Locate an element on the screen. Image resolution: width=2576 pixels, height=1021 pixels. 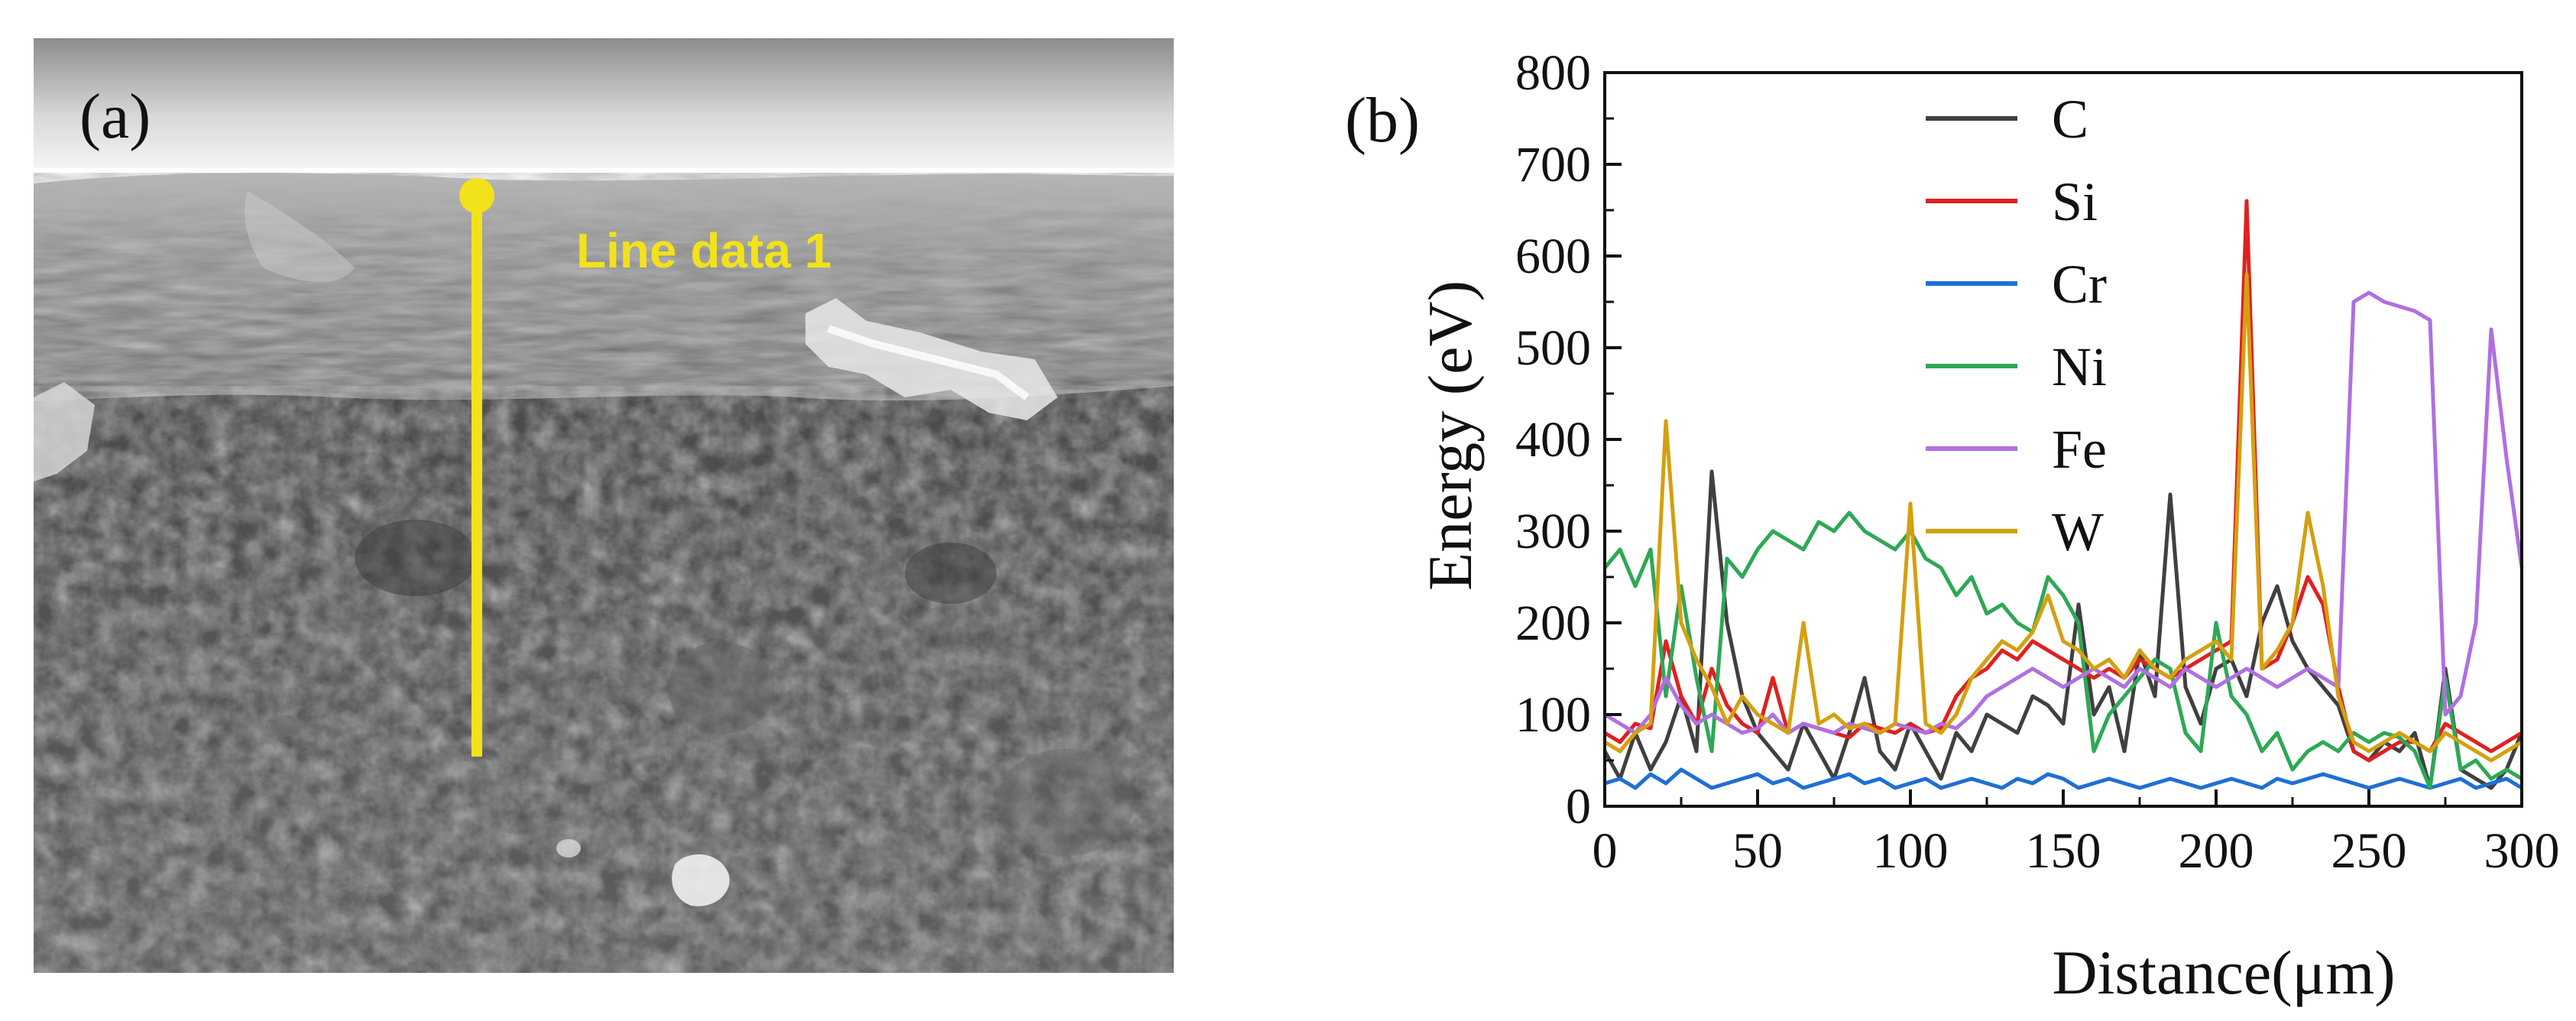
x-tick-label: 250 is located at coordinates (2369, 851).